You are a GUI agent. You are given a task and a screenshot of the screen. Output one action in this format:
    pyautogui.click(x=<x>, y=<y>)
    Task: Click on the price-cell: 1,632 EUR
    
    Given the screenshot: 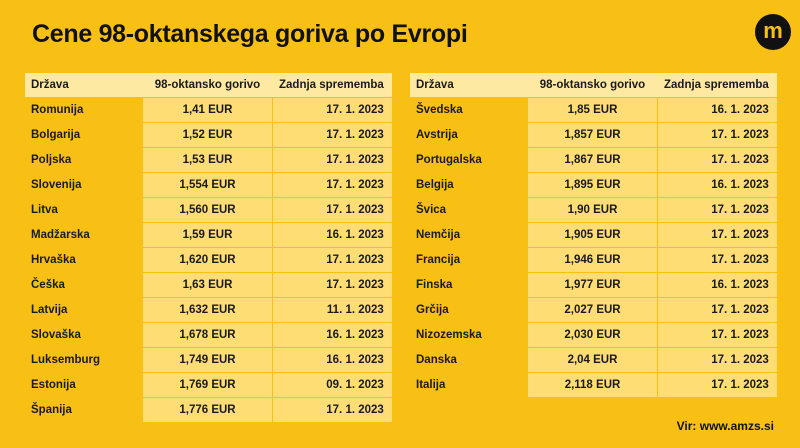 What is the action you would take?
    pyautogui.click(x=207, y=310)
    